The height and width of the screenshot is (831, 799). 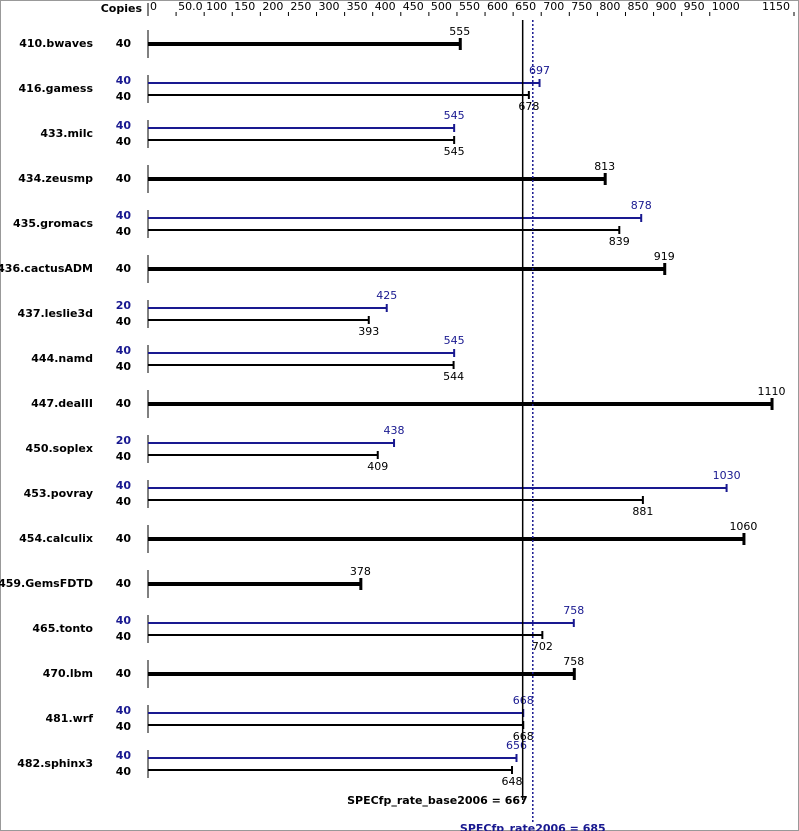 What do you see at coordinates (413, 6) in the screenshot?
I see `x-tick-label: 450` at bounding box center [413, 6].